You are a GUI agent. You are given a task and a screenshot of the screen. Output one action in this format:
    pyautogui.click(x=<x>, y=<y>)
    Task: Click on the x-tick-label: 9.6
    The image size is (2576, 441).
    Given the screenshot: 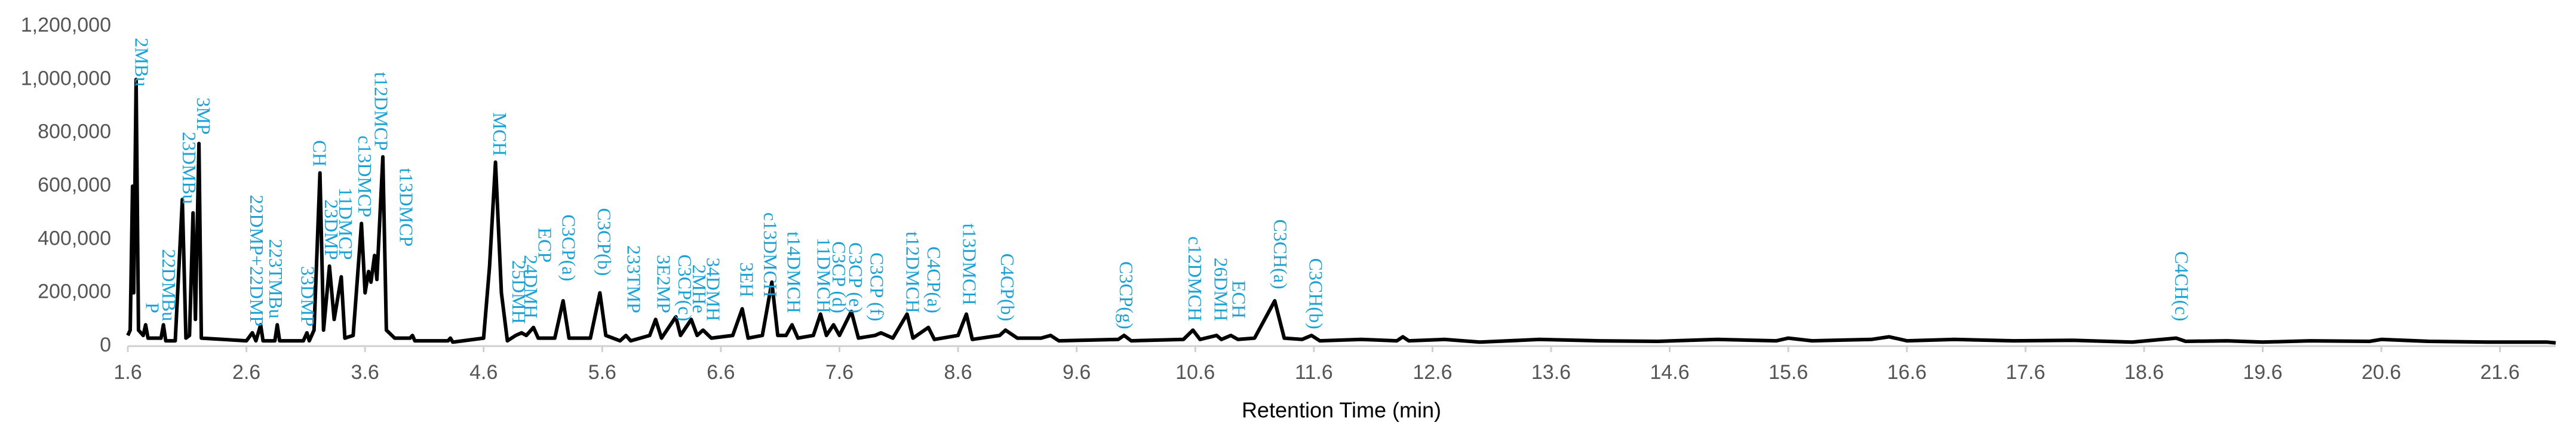 What is the action you would take?
    pyautogui.click(x=1077, y=372)
    